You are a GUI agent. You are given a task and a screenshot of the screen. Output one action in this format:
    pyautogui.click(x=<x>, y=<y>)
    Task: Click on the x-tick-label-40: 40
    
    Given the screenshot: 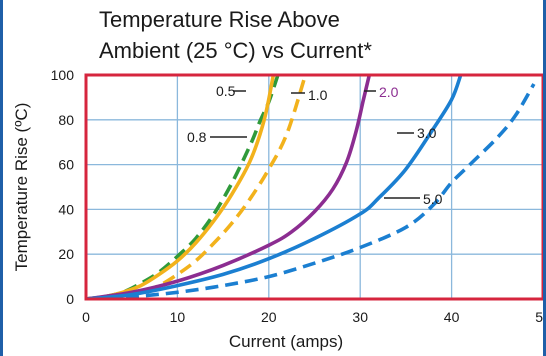 What is the action you would take?
    pyautogui.click(x=452, y=317)
    